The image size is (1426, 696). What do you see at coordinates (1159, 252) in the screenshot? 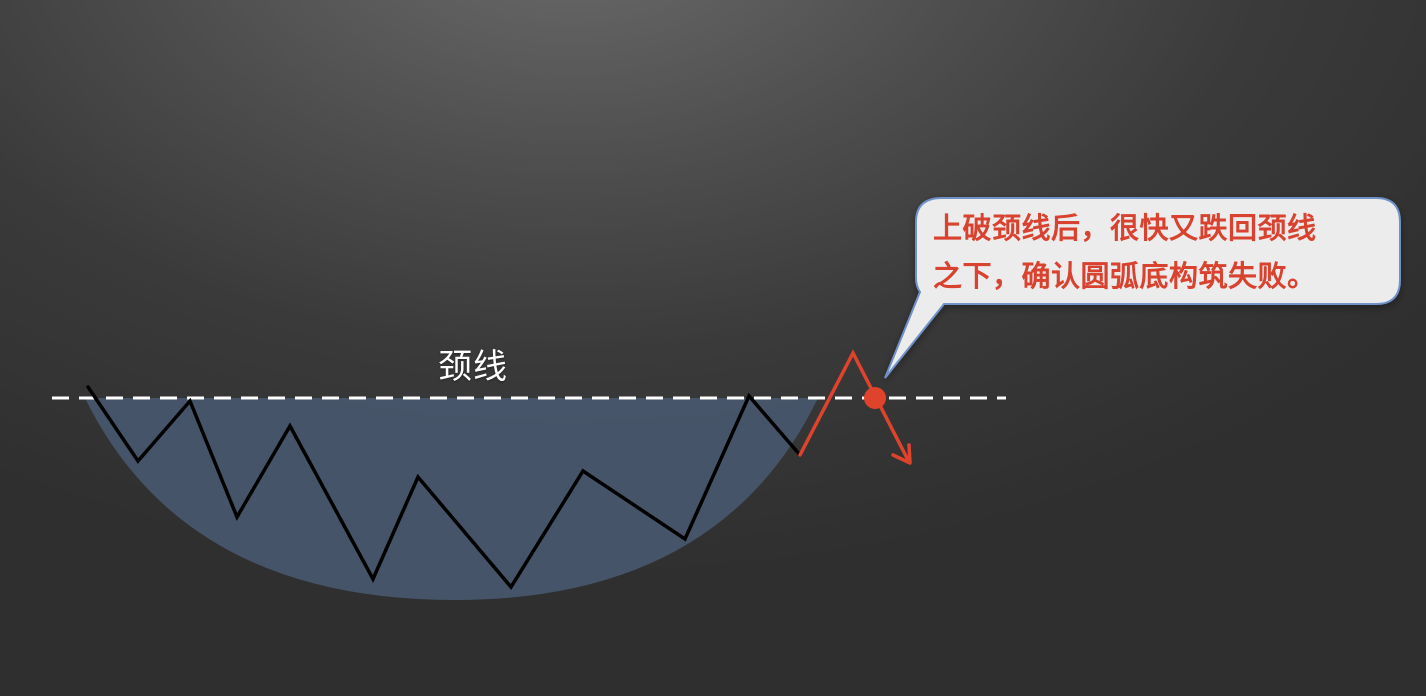
I see `callout-text: 上破颈线后，很快又跌回颈线 之下，确认圆弧底构筑失败。` at bounding box center [1159, 252].